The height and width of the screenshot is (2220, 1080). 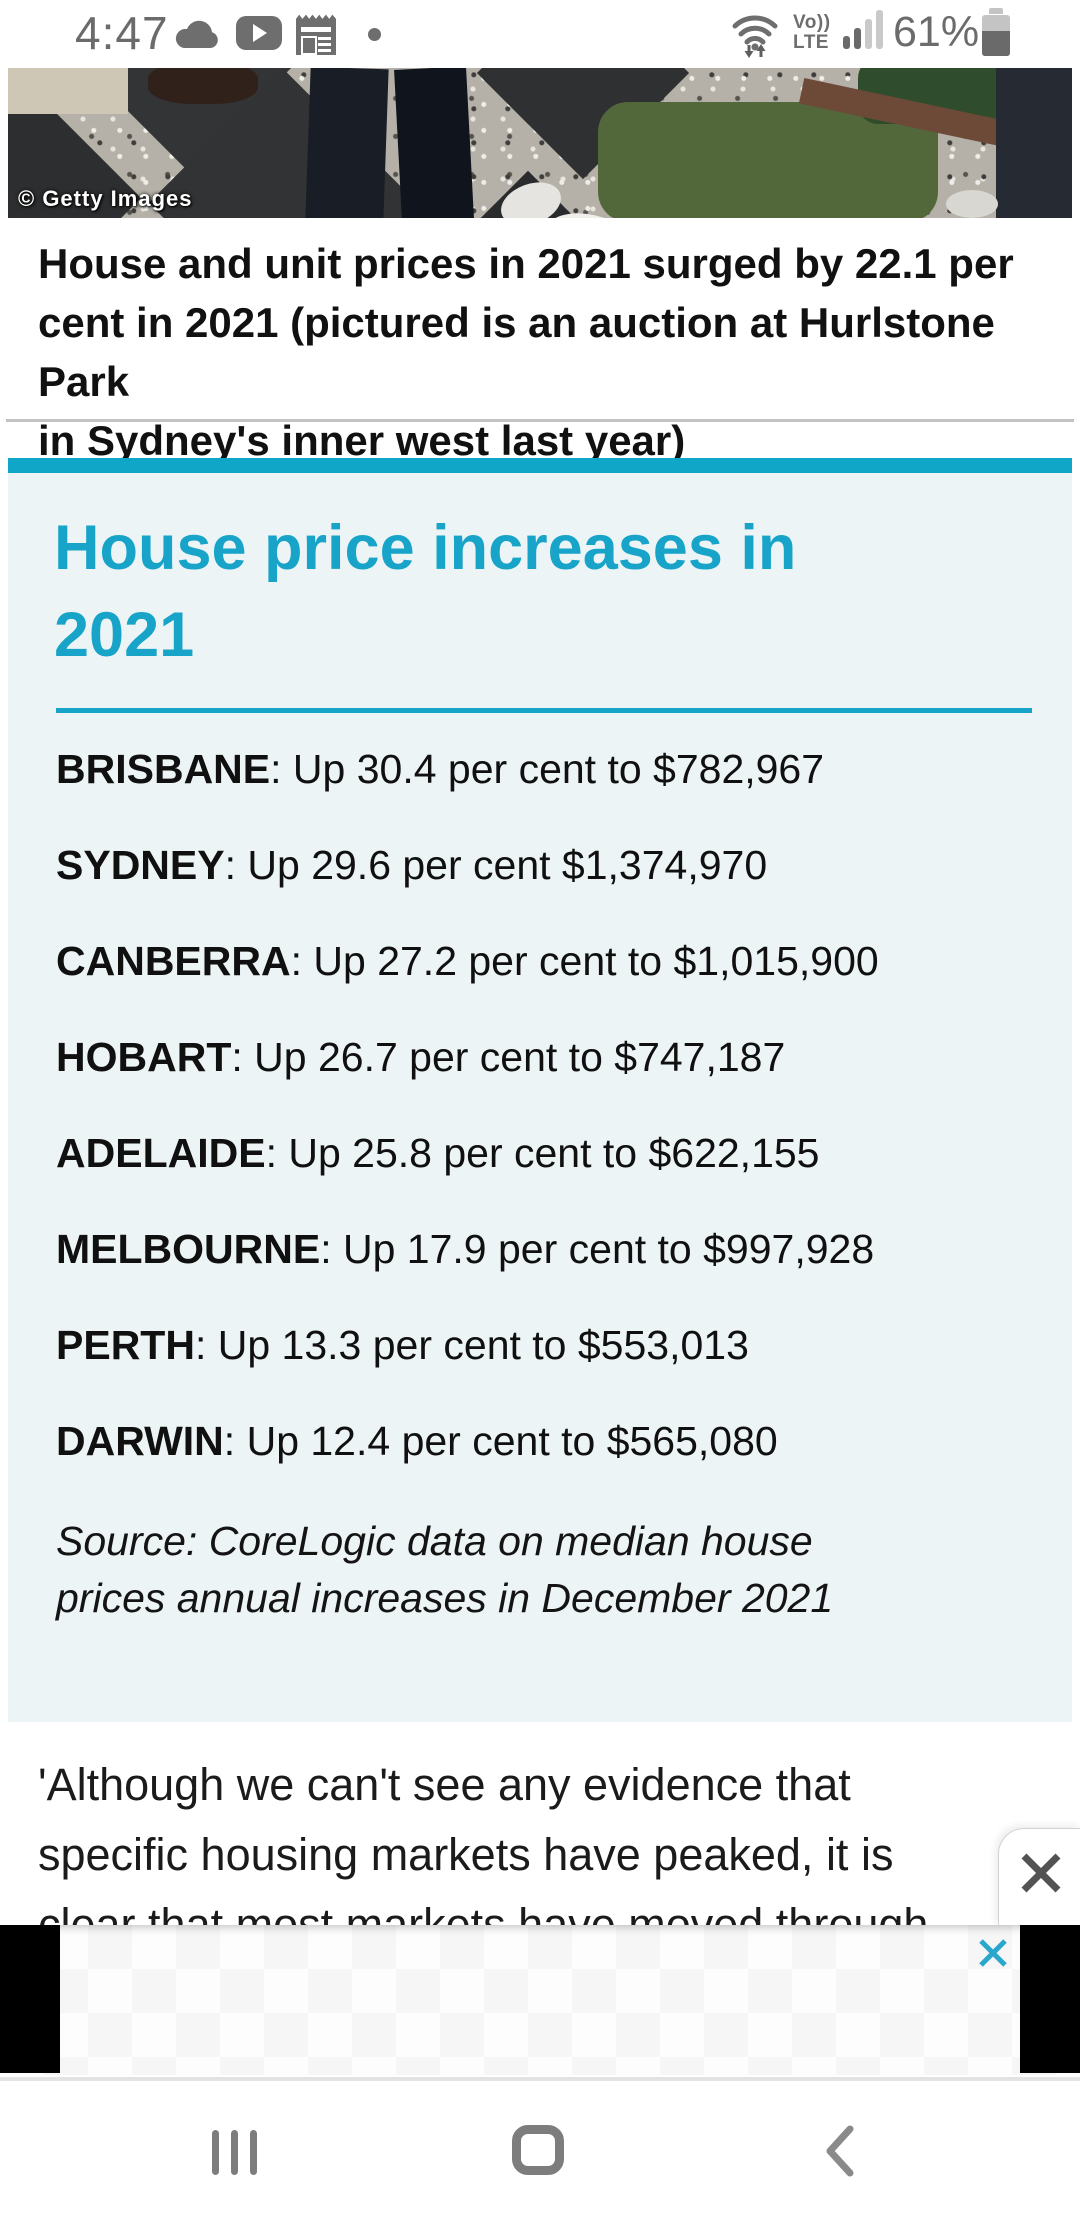 What do you see at coordinates (540, 420) in the screenshot?
I see `section-divider` at bounding box center [540, 420].